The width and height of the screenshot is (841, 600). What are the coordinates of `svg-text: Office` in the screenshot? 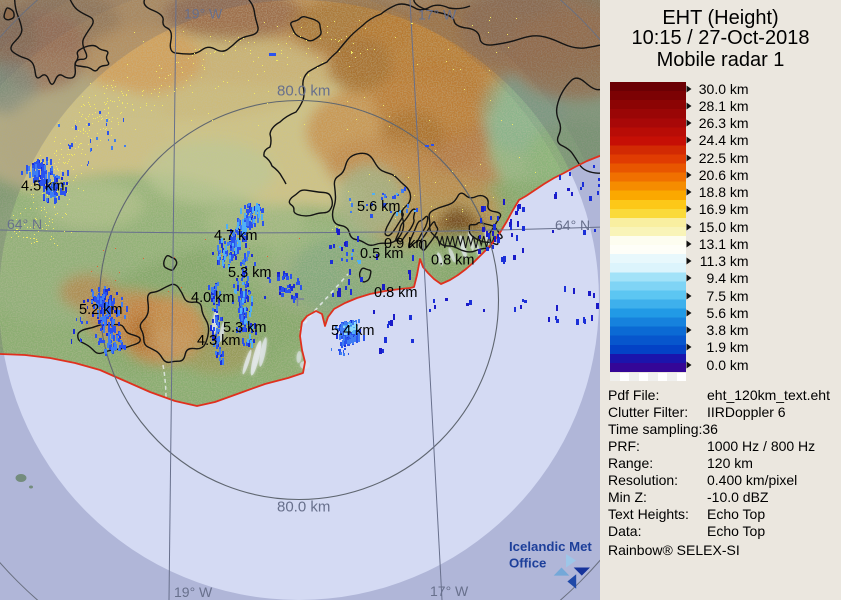 It's located at (527, 563).